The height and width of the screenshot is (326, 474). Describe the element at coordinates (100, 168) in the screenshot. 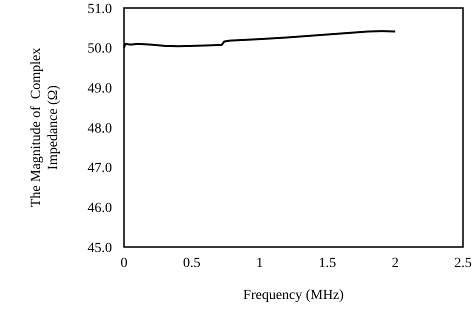

I see `y-tick-label: 47.0` at that location.